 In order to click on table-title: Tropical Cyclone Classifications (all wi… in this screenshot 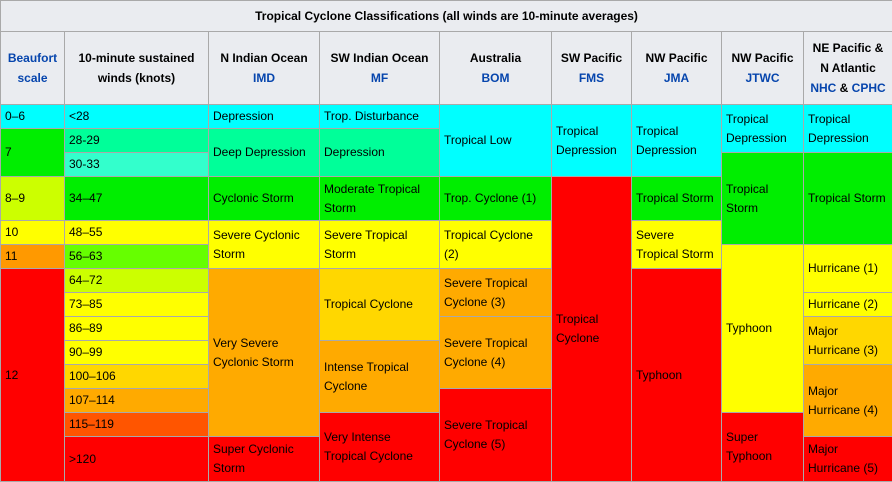, I will do `click(446, 16)`.